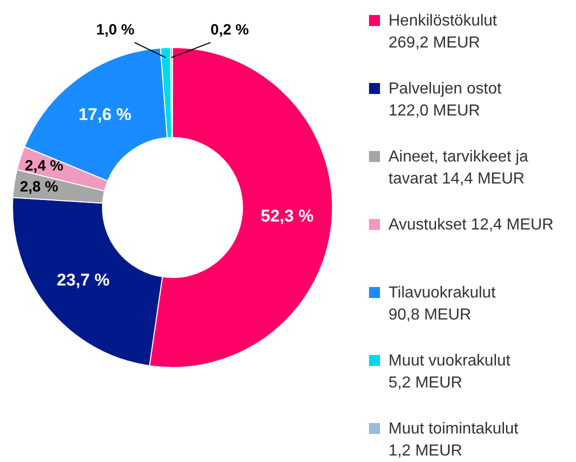 The height and width of the screenshot is (462, 576). I want to click on legend-label: Henkilöstökulut 269,2 MEUR, so click(443, 32).